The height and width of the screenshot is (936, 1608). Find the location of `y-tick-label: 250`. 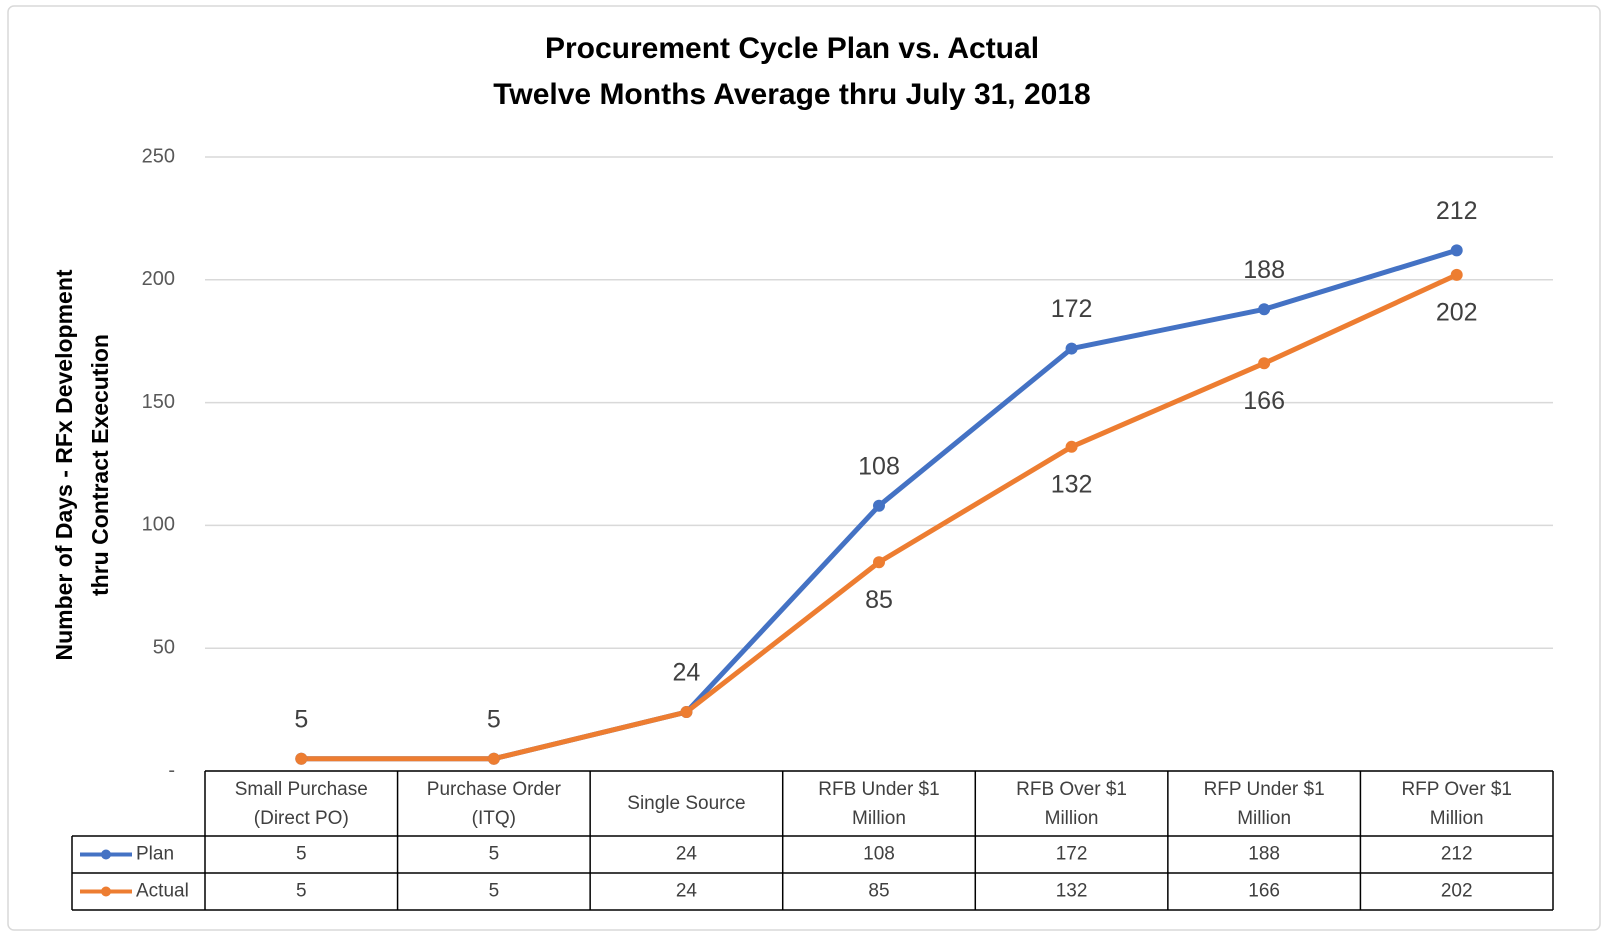

y-tick-label: 250 is located at coordinates (158, 156).